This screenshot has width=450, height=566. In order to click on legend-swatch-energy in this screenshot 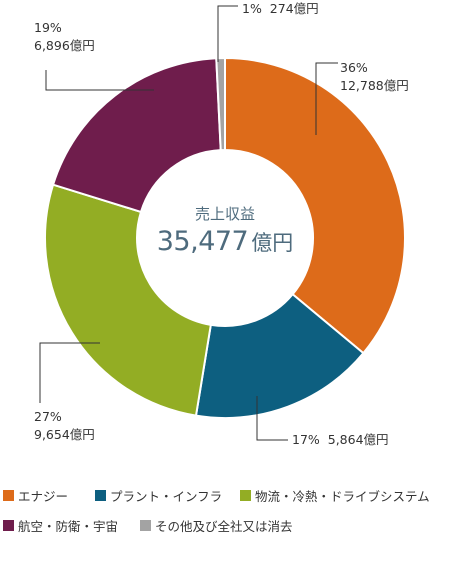, I will do `click(8, 495)`.